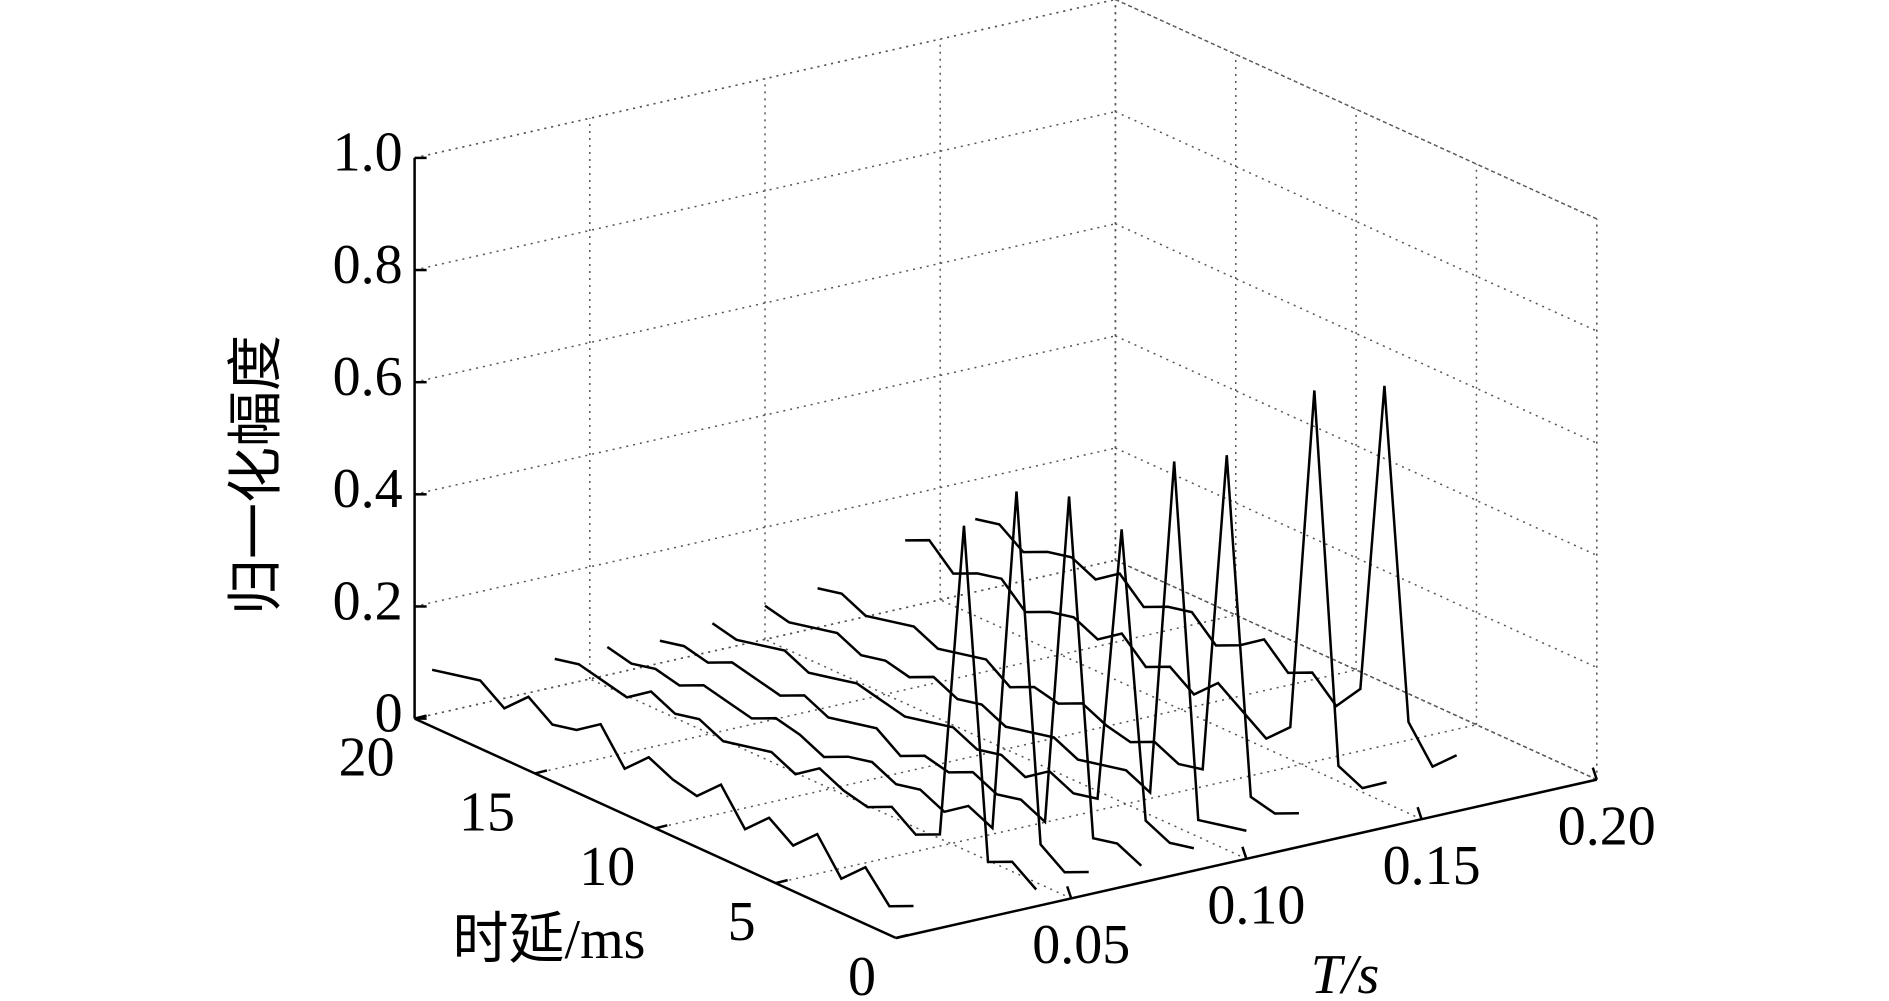 The image size is (1889, 1001). I want to click on y-tick-label: 5, so click(742, 922).